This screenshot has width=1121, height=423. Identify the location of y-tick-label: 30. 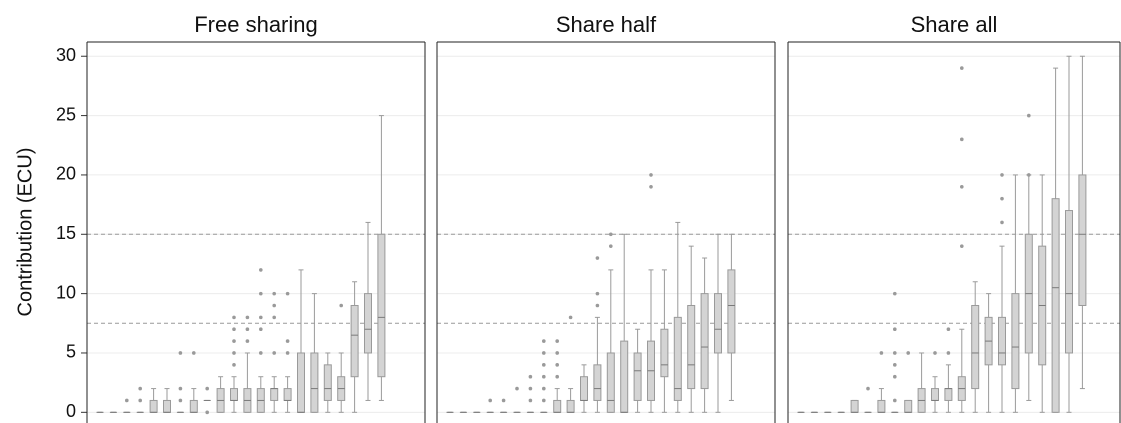
(66, 55).